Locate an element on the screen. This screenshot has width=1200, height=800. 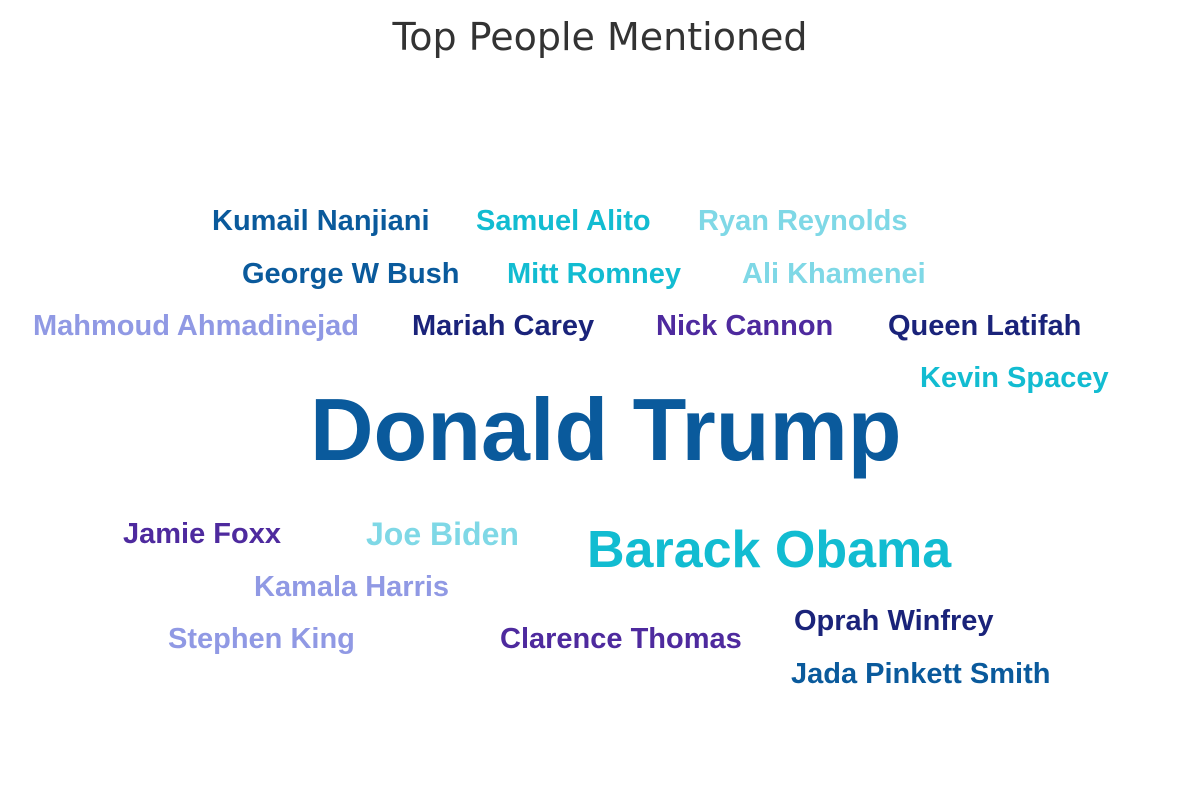
word-mitt-romney: Mitt Romney is located at coordinates (594, 274).